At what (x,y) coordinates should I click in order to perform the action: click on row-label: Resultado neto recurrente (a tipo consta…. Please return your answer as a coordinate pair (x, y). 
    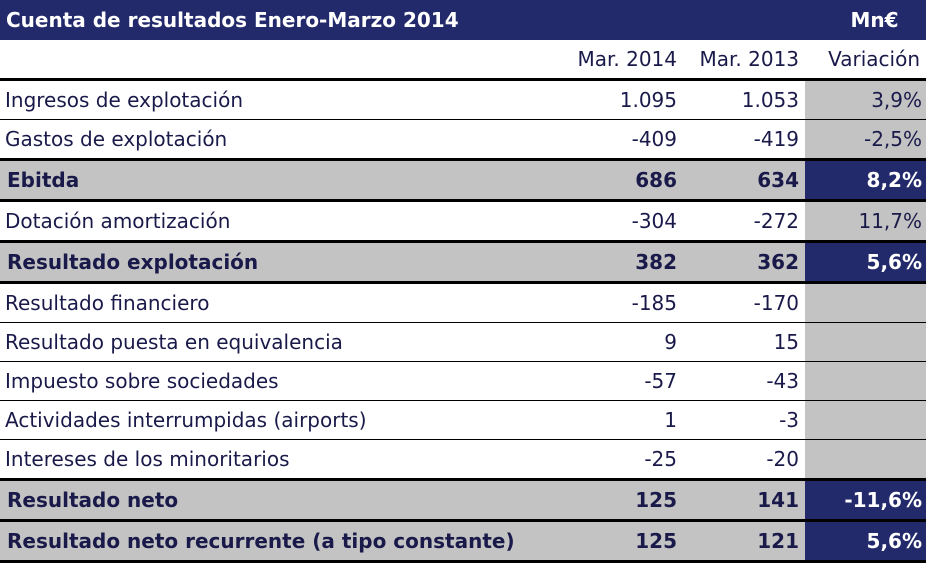
    Looking at the image, I should click on (280, 541).